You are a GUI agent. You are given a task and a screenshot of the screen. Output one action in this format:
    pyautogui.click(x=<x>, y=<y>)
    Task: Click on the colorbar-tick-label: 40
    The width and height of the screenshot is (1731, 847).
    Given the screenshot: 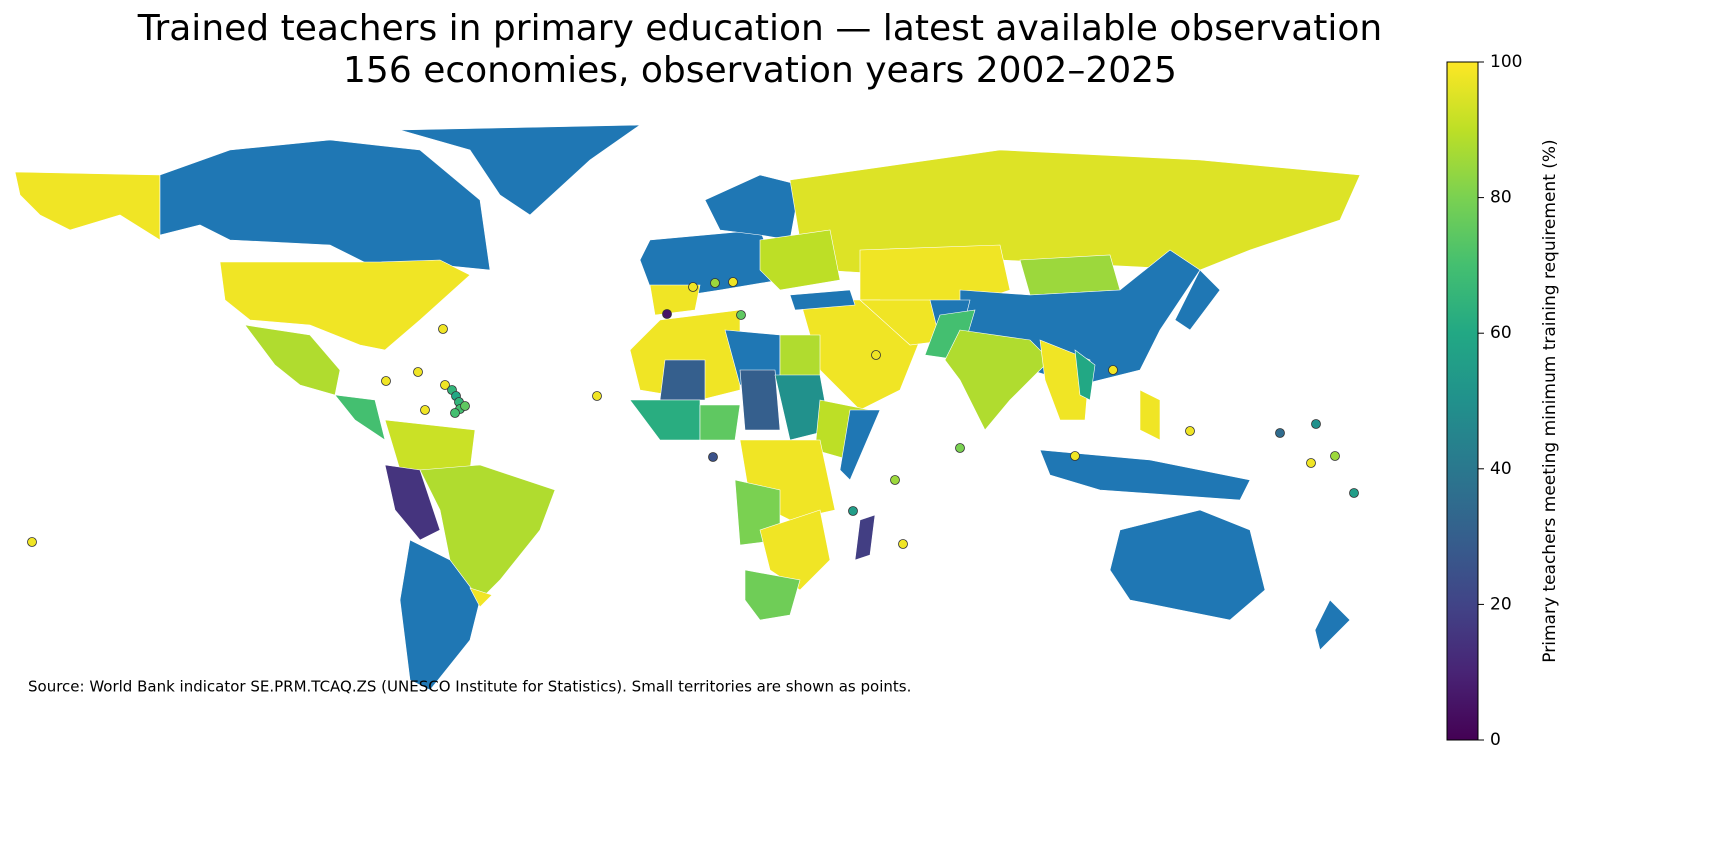 What is the action you would take?
    pyautogui.click(x=1501, y=469)
    